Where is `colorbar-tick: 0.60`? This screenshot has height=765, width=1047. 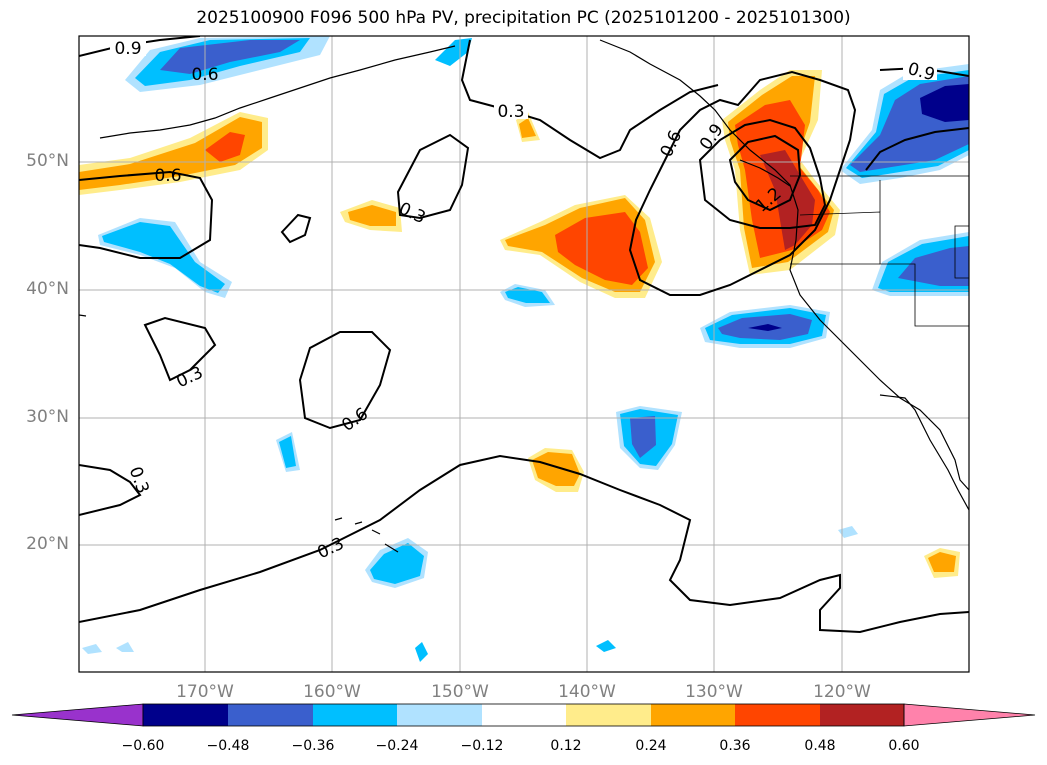
colorbar-tick: 0.60 is located at coordinates (904, 746).